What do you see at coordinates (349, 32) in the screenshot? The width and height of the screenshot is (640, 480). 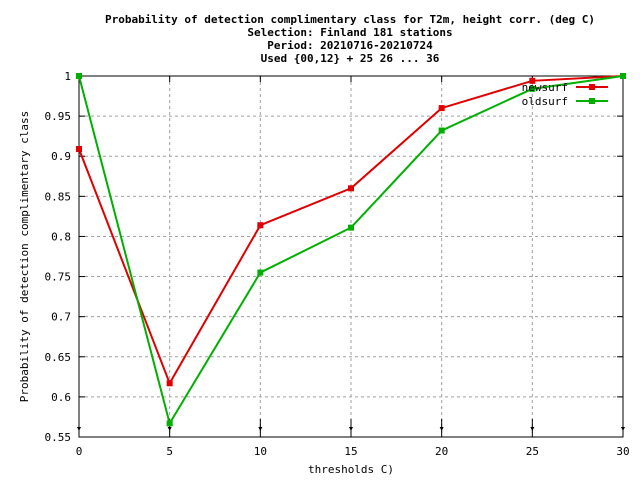 I see `title-line: Selection: Finland 181 stations` at bounding box center [349, 32].